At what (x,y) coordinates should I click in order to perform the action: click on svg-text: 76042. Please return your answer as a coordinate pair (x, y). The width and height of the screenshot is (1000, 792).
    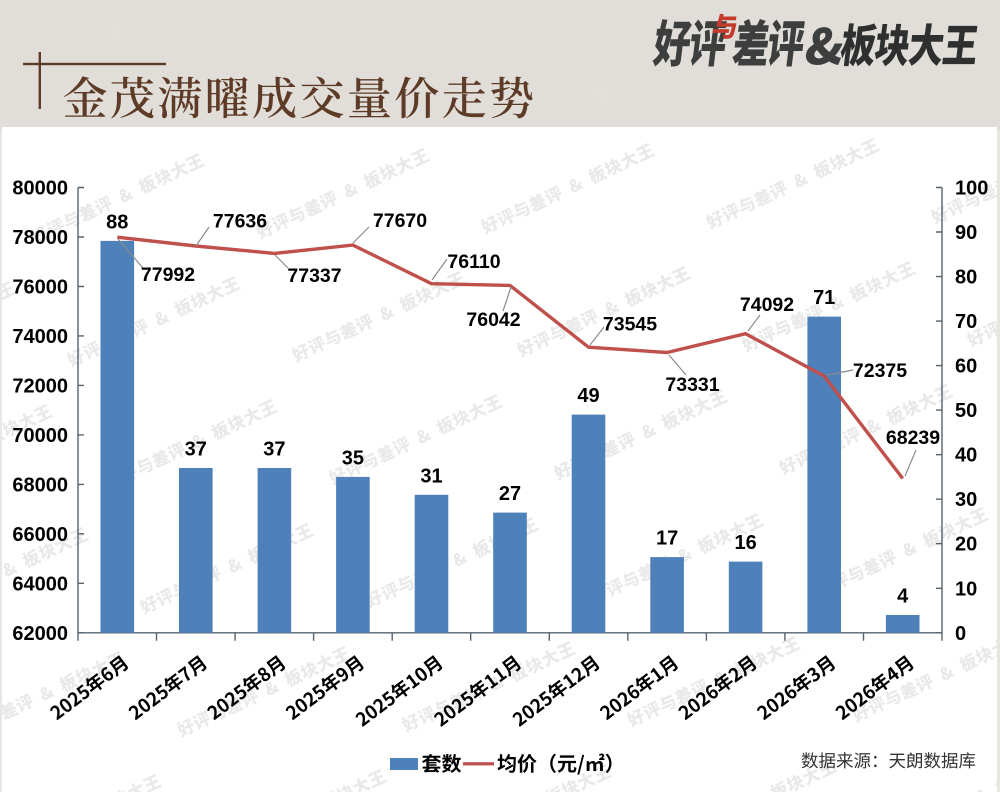
    Looking at the image, I should click on (493, 320).